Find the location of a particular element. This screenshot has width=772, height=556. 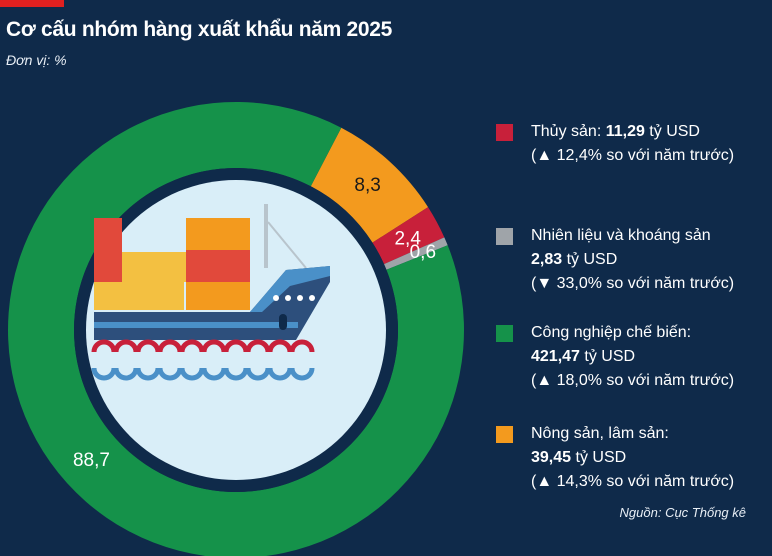

legend-change: (▲ 14,3% so với năm trước) is located at coordinates (633, 481).